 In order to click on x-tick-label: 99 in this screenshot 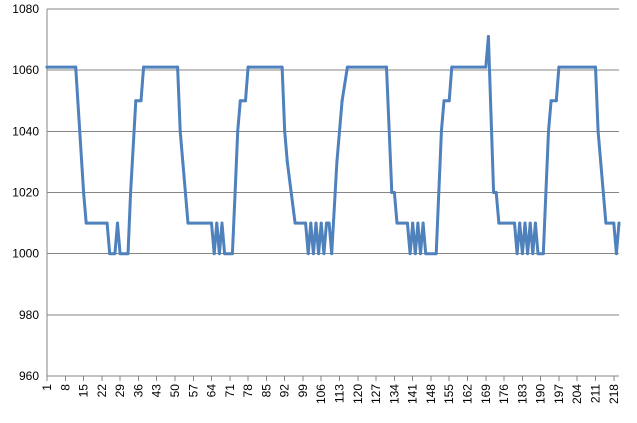, I will do `click(303, 391)`.